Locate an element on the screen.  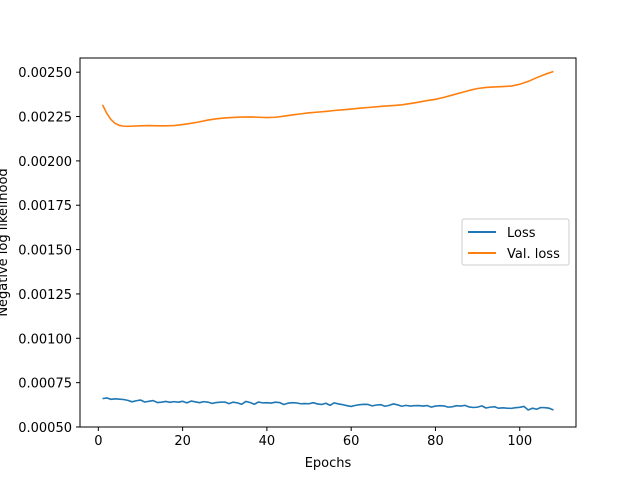
series-line-val-loss is located at coordinates (327, 99).